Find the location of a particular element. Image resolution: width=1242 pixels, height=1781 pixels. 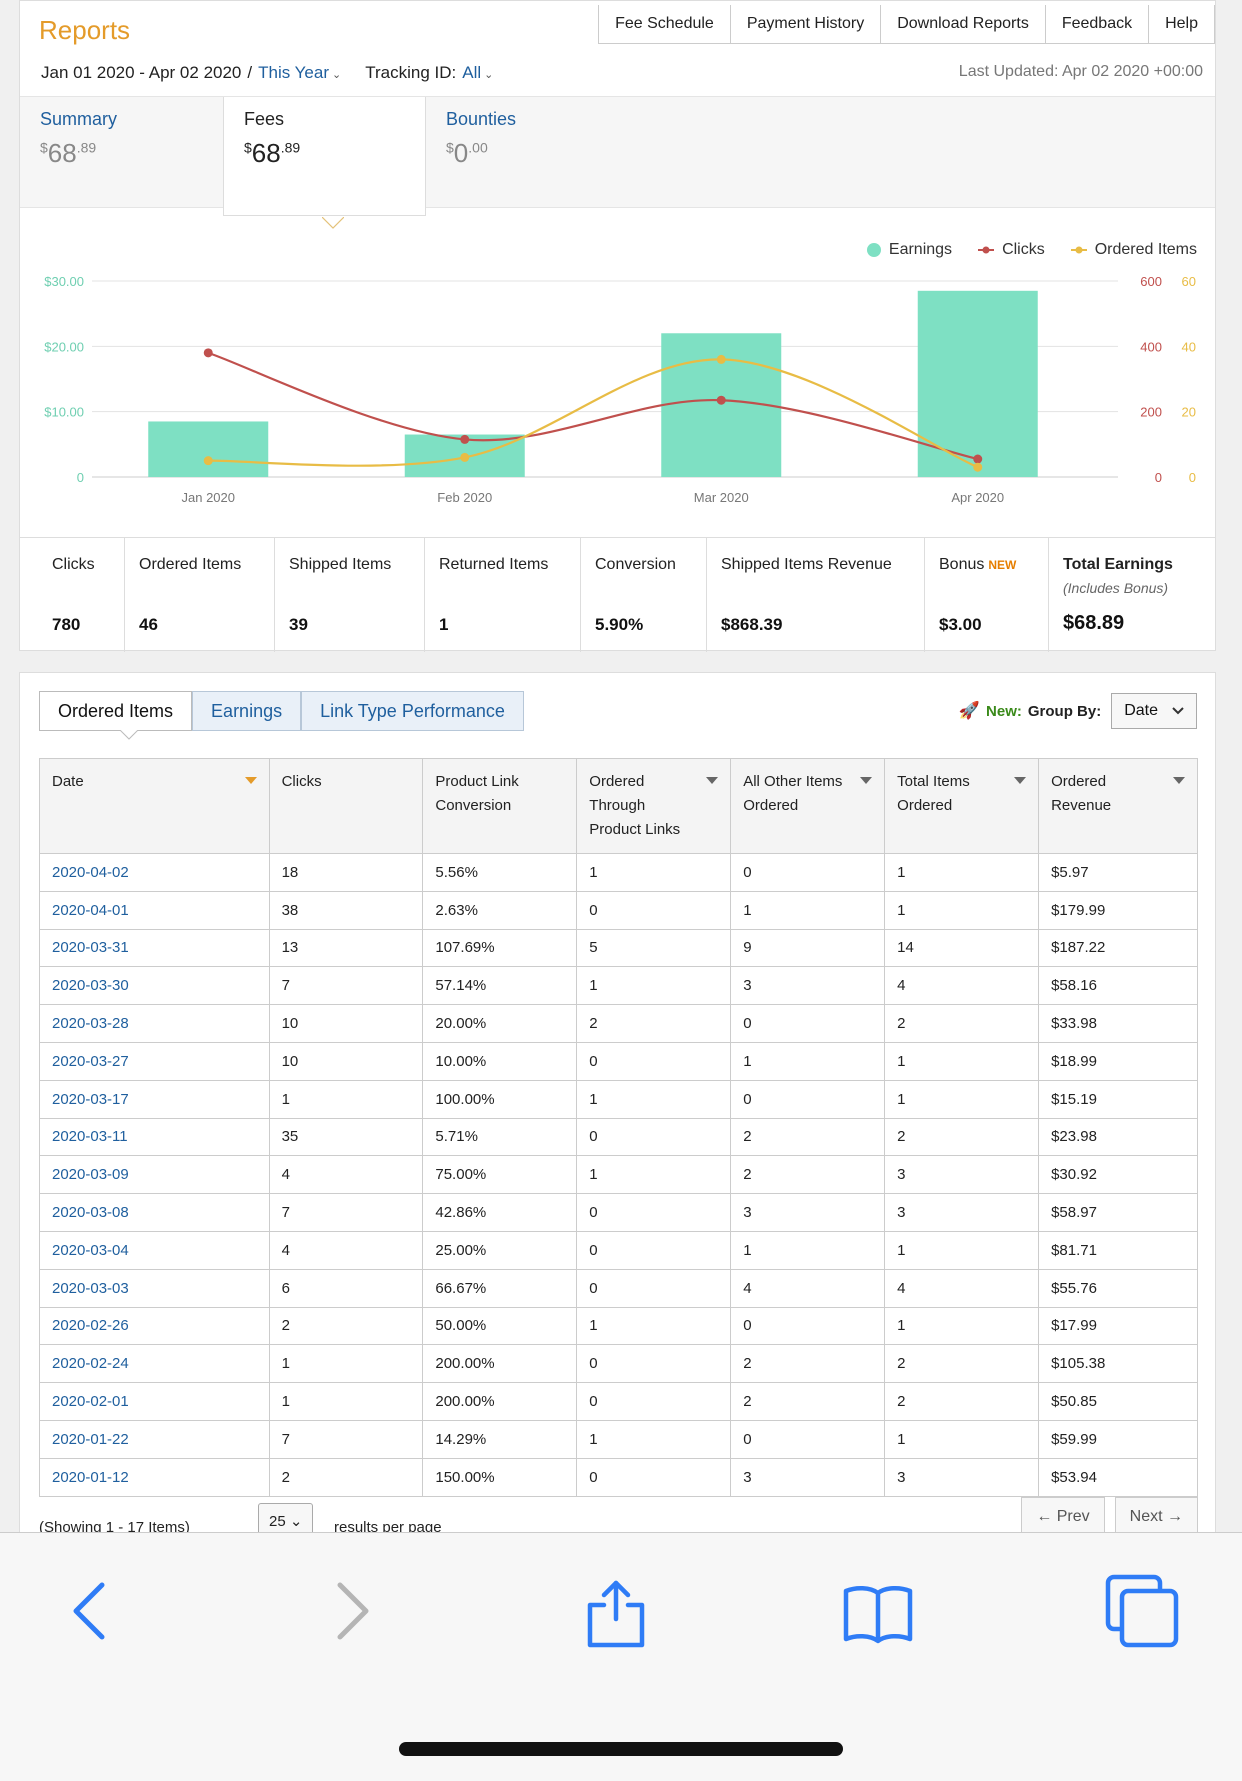

cell-date: 2020-03-04 is located at coordinates (154, 1250).